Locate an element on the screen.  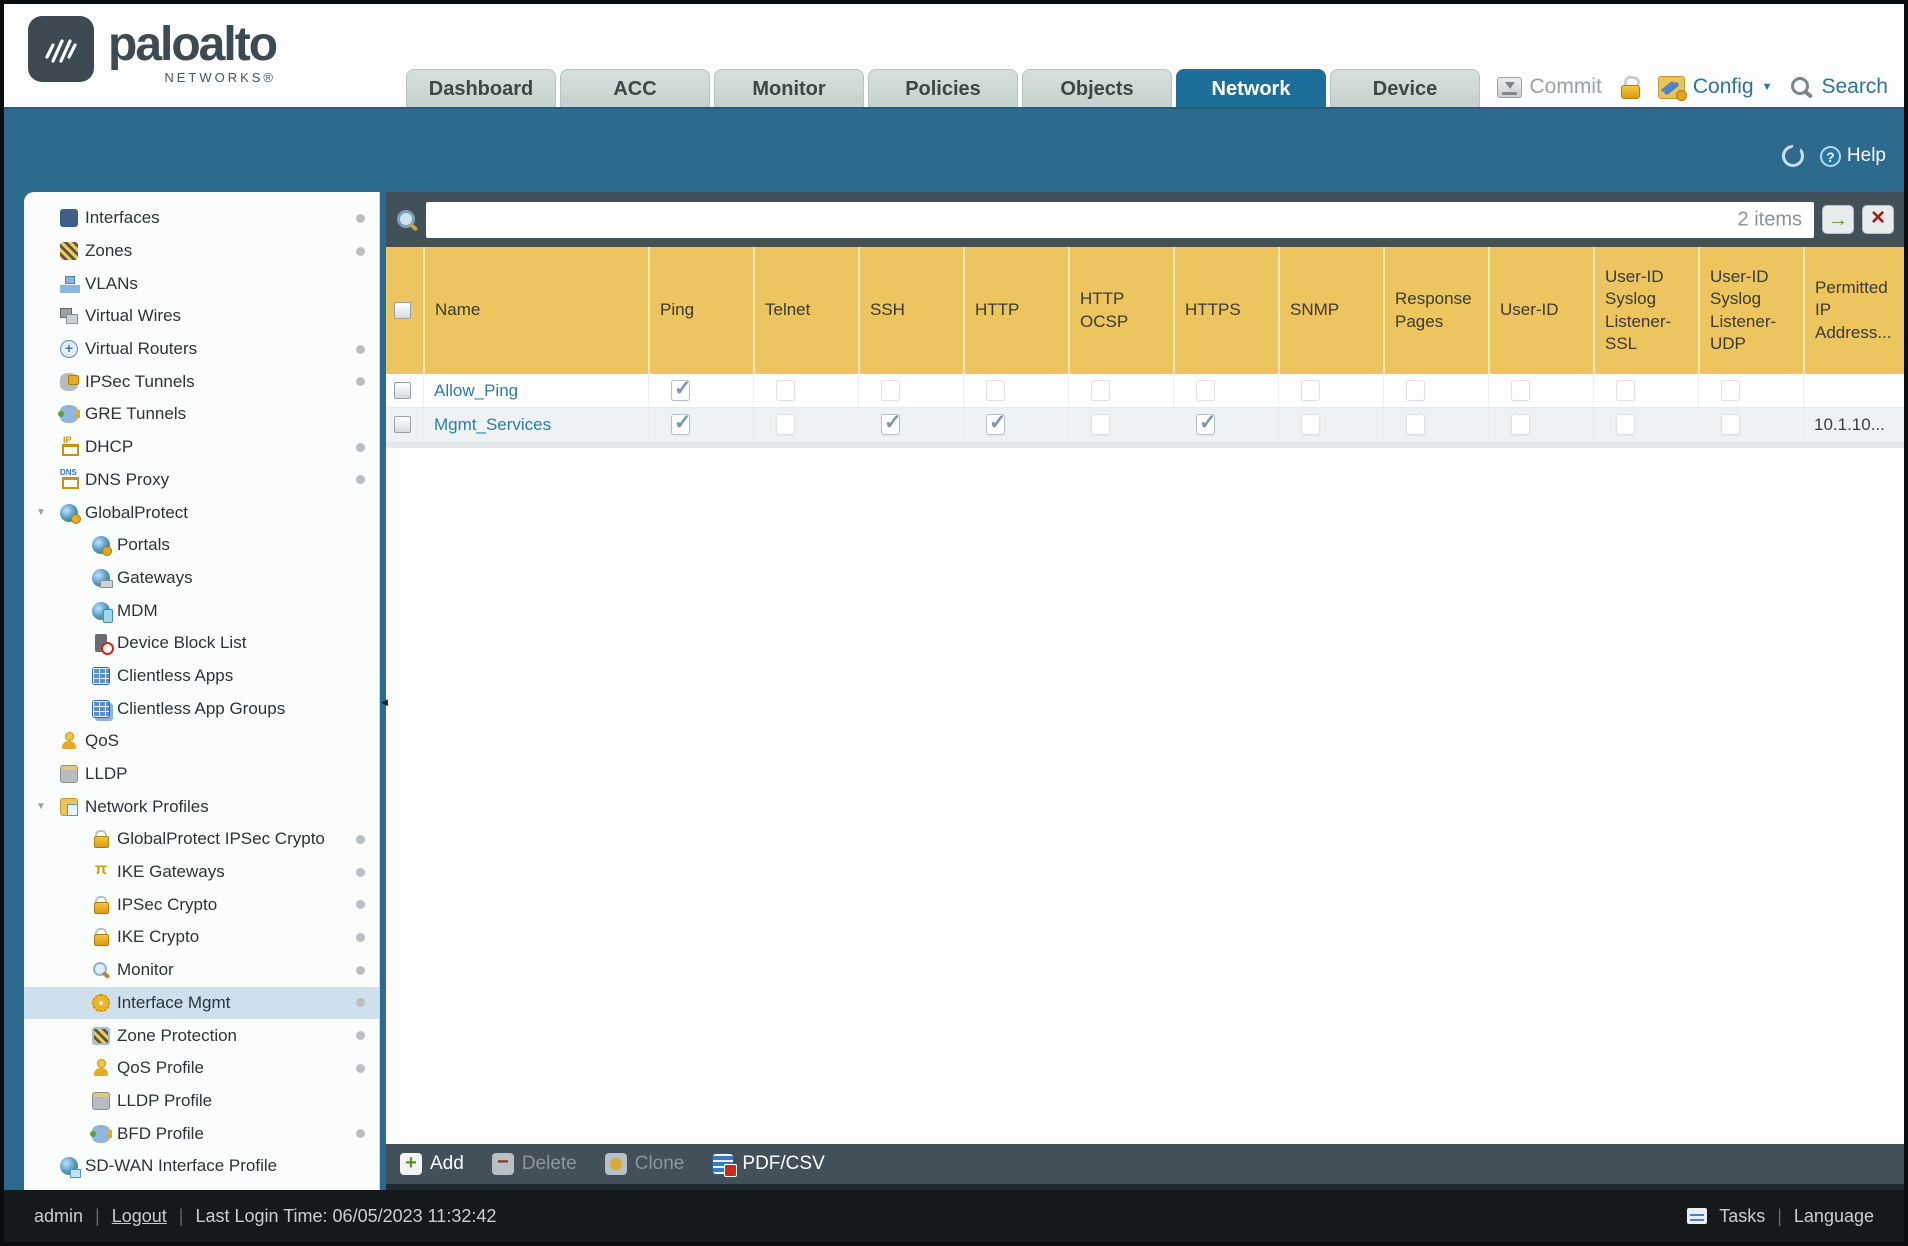
sidebar-item-globalprotect: ▼ GlobalProtect is located at coordinates (201, 512).